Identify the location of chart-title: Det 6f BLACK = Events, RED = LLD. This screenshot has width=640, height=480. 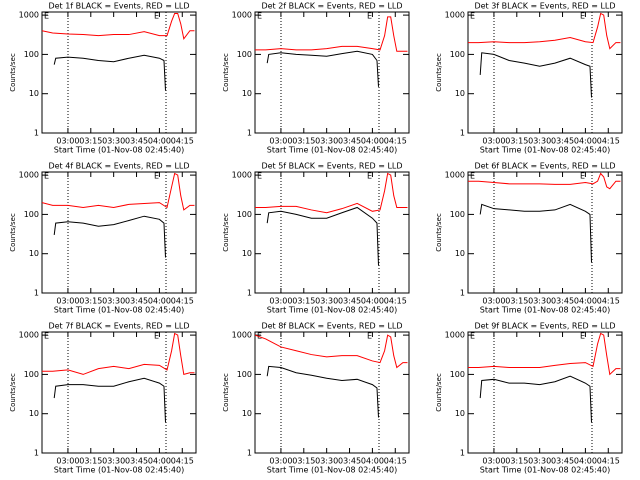
(544, 166).